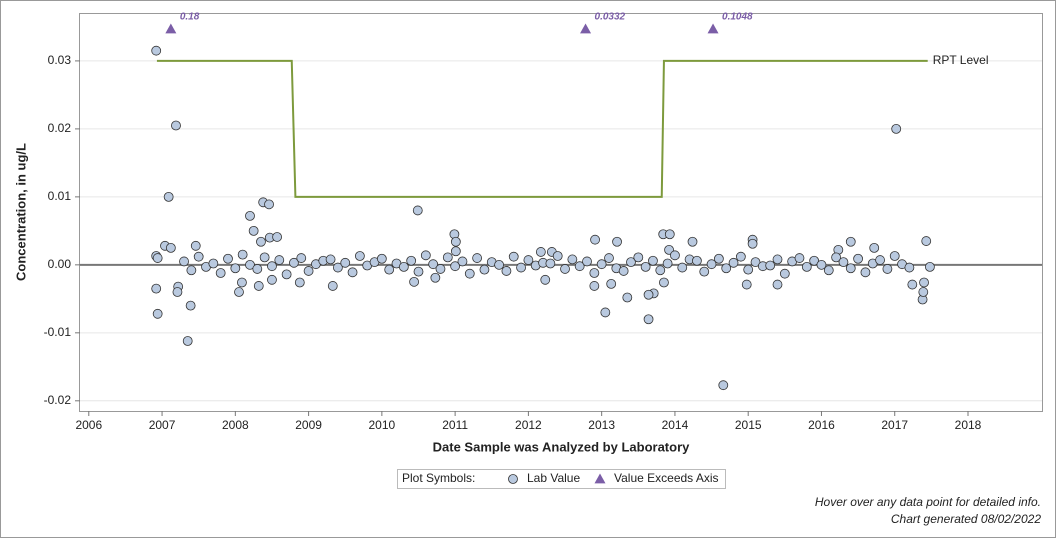  I want to click on x-tick-label: 2013, so click(601, 425).